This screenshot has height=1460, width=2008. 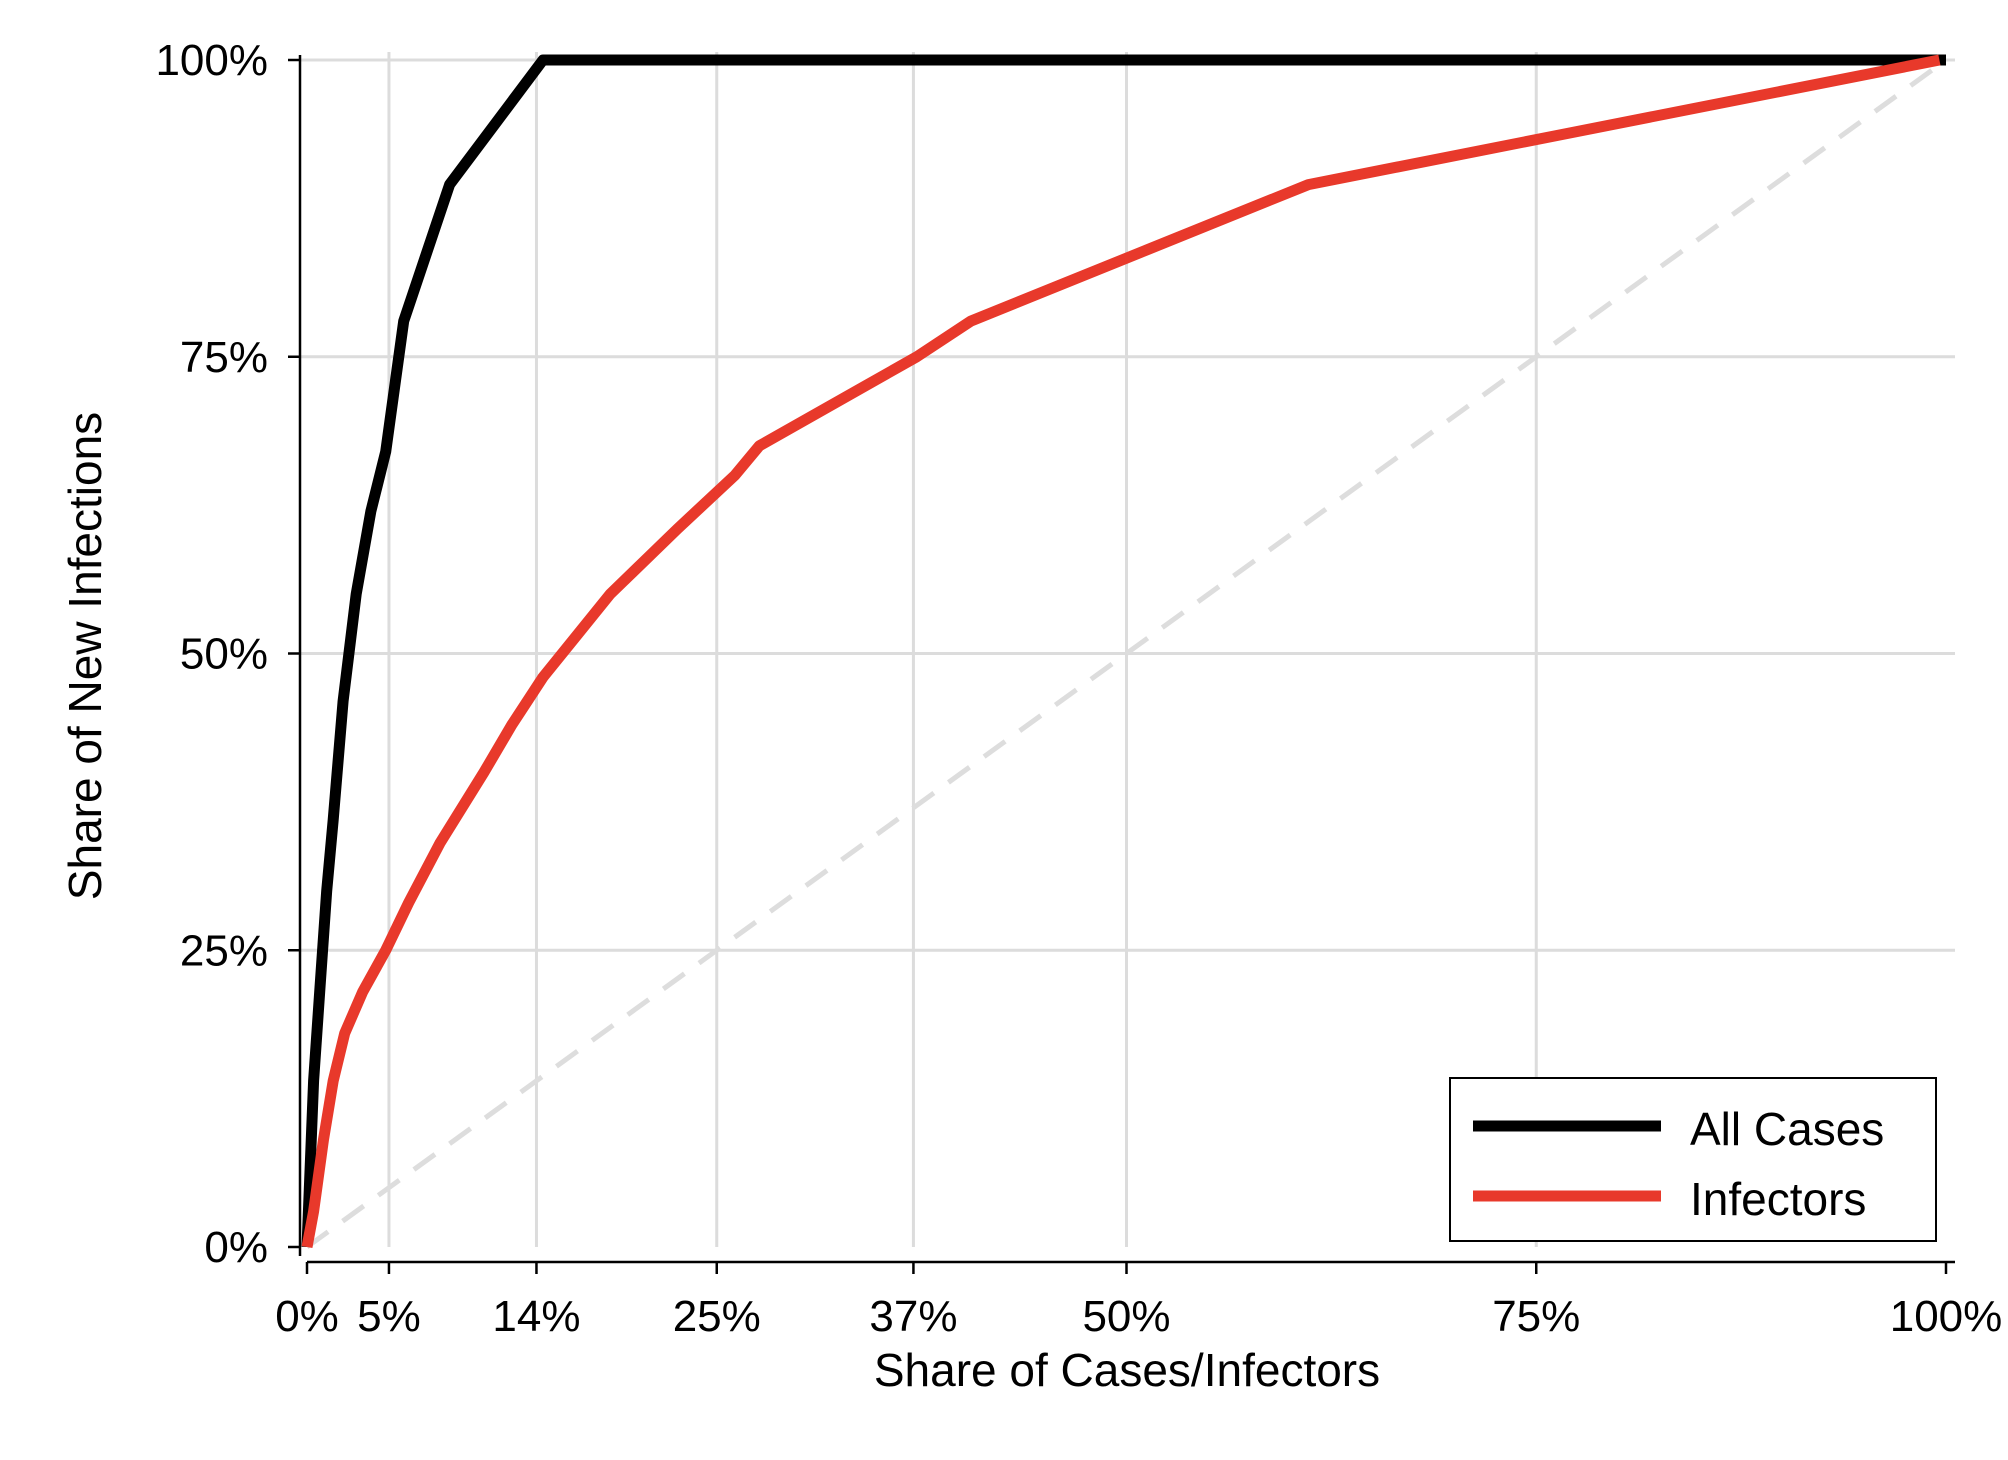 What do you see at coordinates (224, 950) in the screenshot?
I see `y-tick-label-1: 25%` at bounding box center [224, 950].